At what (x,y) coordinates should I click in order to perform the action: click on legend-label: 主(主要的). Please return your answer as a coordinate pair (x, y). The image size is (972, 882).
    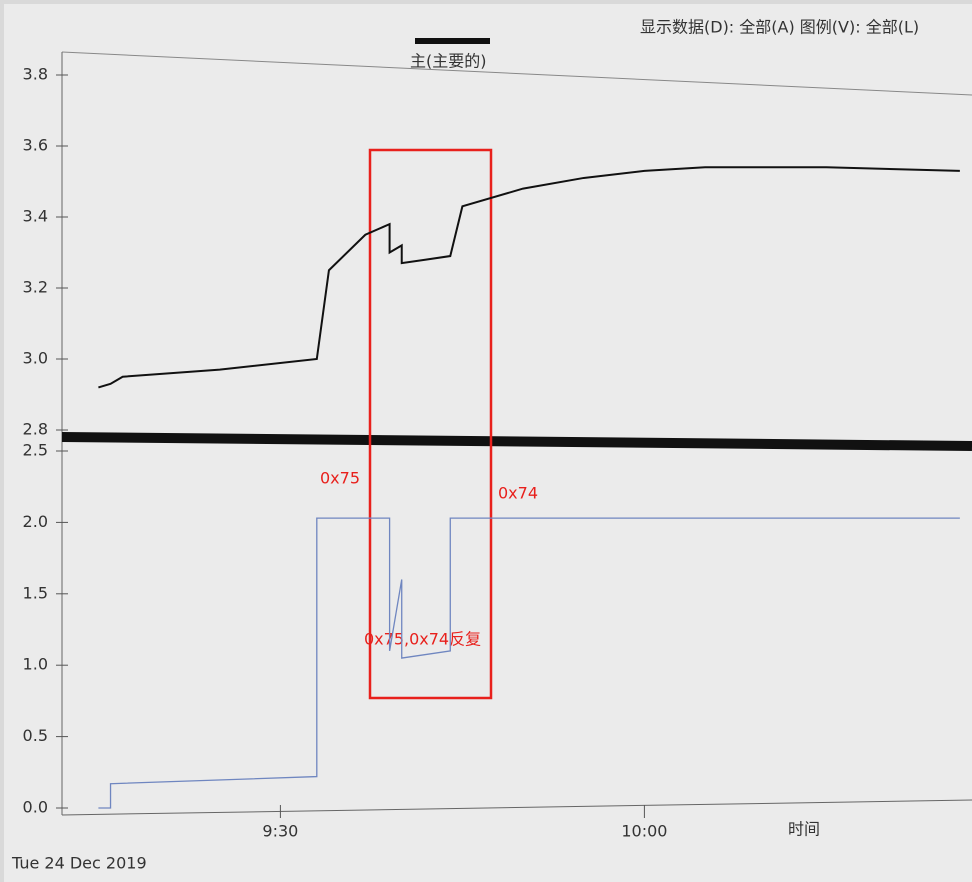
    Looking at the image, I should click on (448, 61).